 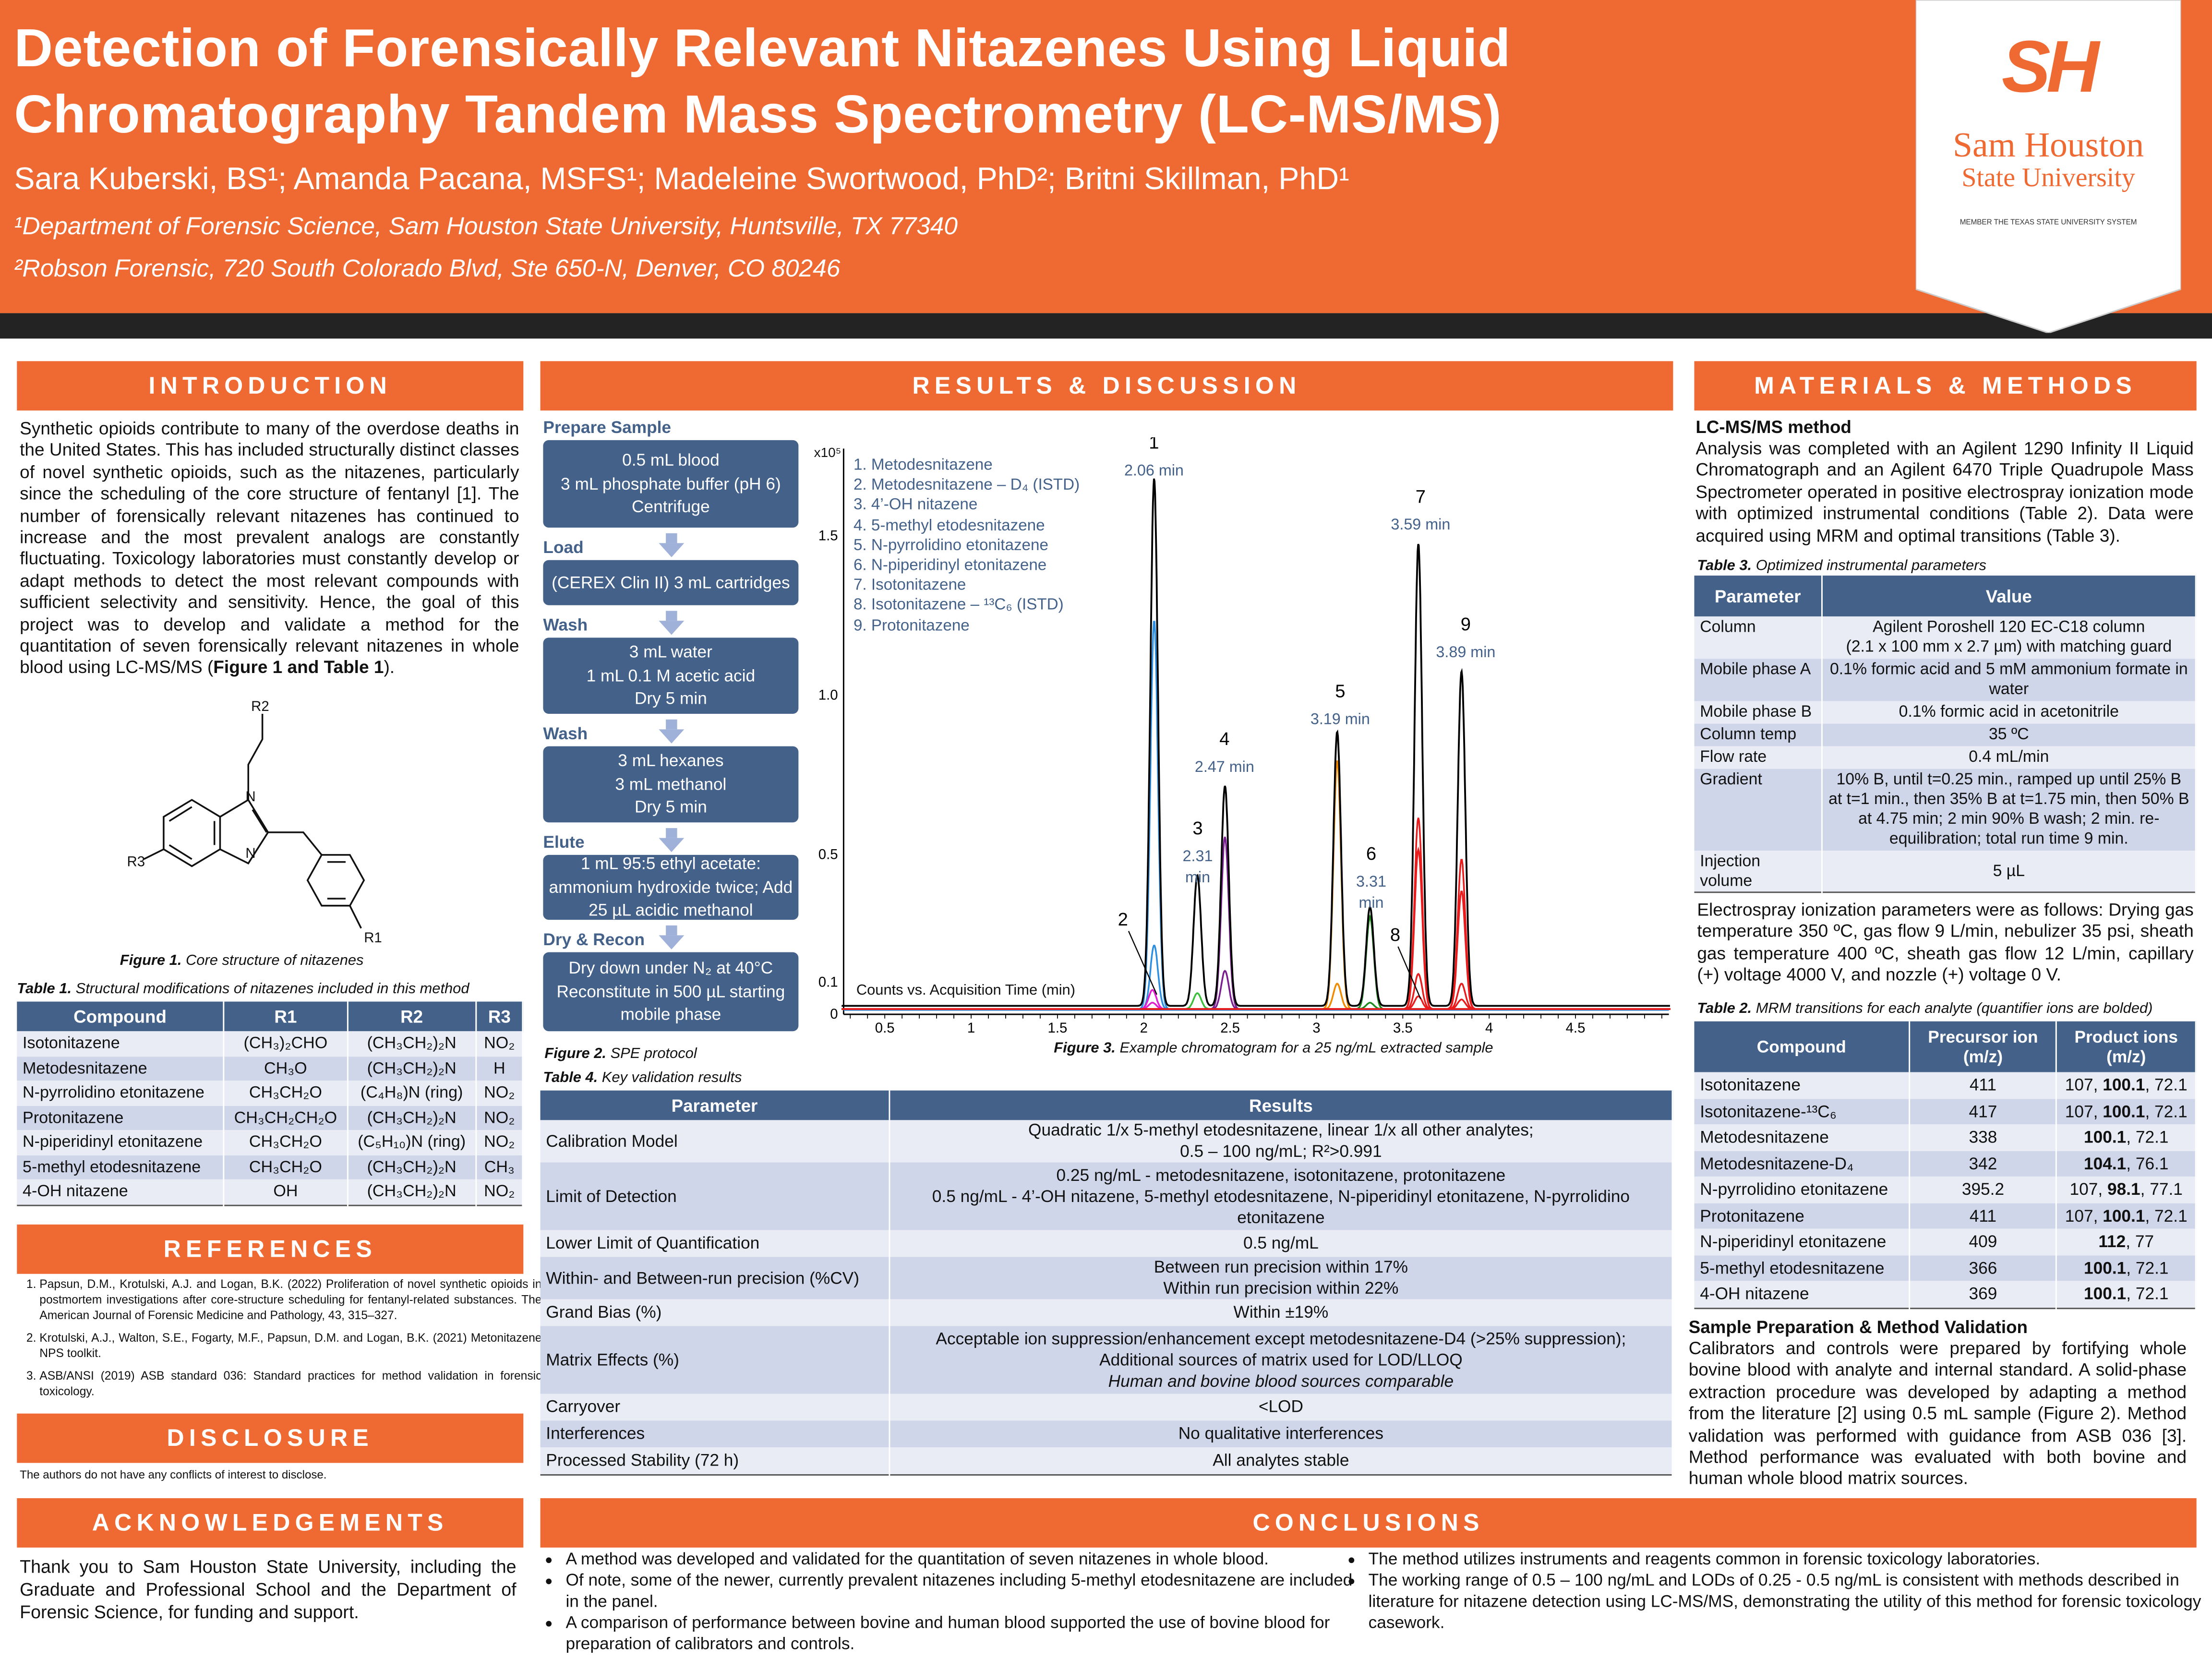 I want to click on y-tick-label: 0.1, so click(x=828, y=982).